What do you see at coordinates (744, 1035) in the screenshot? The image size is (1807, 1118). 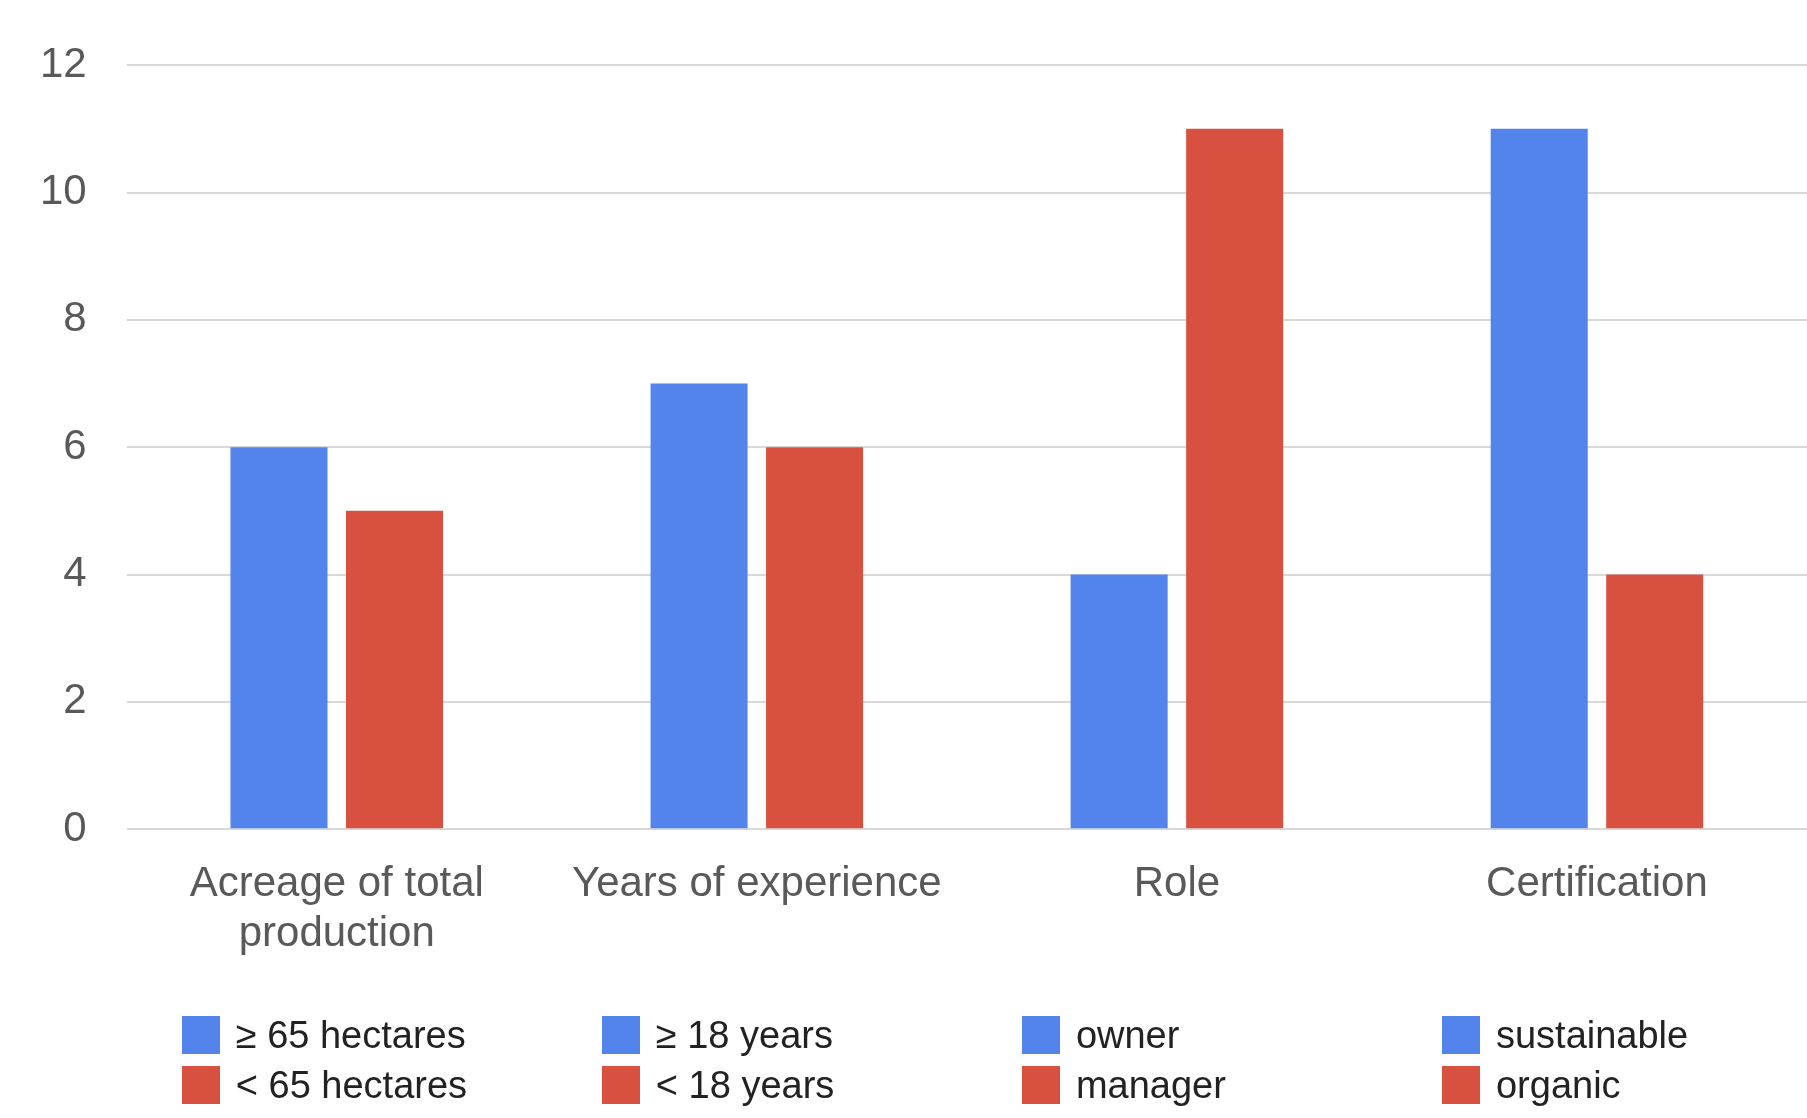 I see `text: ≥ 18 years` at bounding box center [744, 1035].